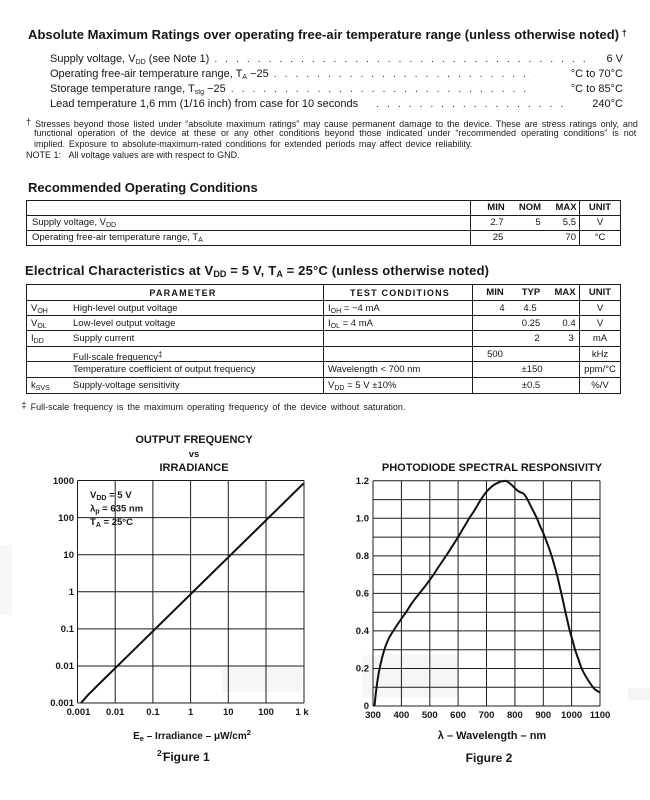 Image resolution: width=650 pixels, height=800 pixels. What do you see at coordinates (543, 715) in the screenshot?
I see `svg-text: 900` at bounding box center [543, 715].